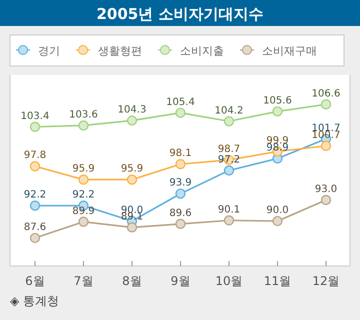 The image size is (360, 320). Describe the element at coordinates (49, 51) in the screenshot. I see `legend-label: 경기` at that location.